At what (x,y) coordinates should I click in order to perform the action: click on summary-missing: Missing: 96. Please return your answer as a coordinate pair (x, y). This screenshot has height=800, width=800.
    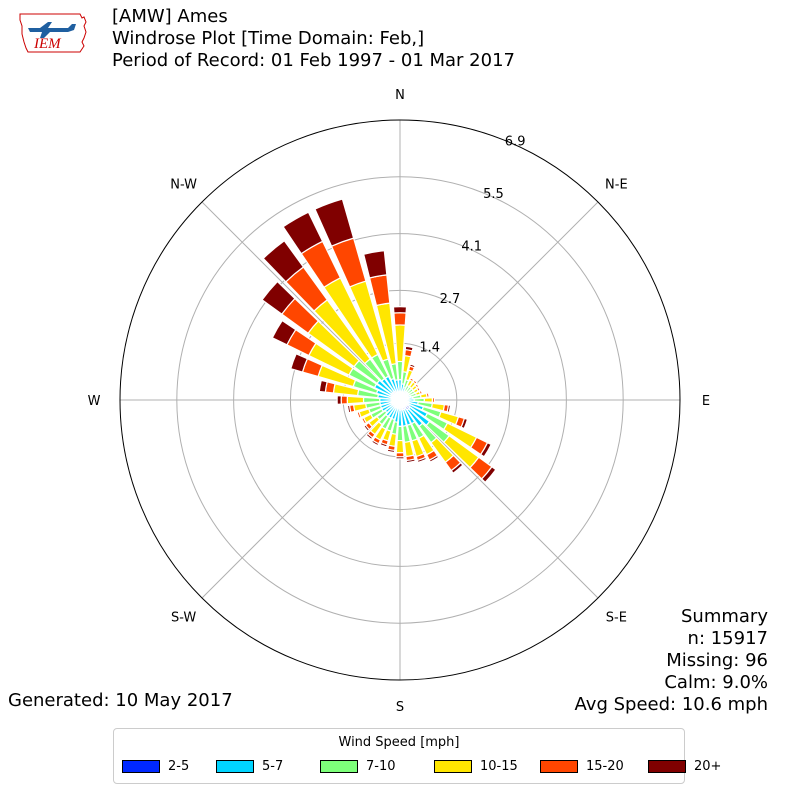
    Looking at the image, I should click on (717, 660).